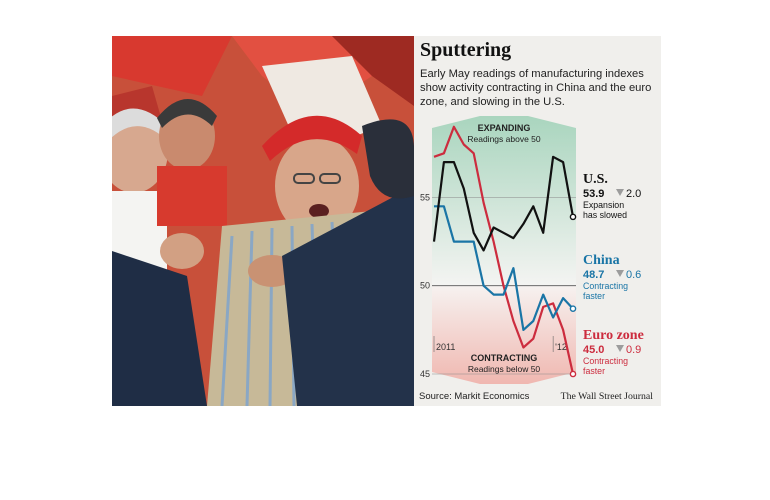  What do you see at coordinates (425, 374) in the screenshot?
I see `y-tick-45: 45` at bounding box center [425, 374].